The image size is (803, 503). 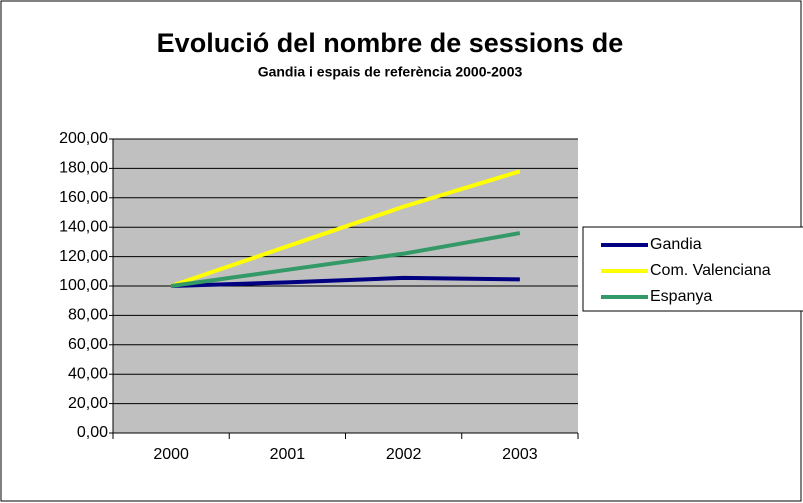 What do you see at coordinates (710, 270) in the screenshot?
I see `legend-label: Com. Valenciana` at bounding box center [710, 270].